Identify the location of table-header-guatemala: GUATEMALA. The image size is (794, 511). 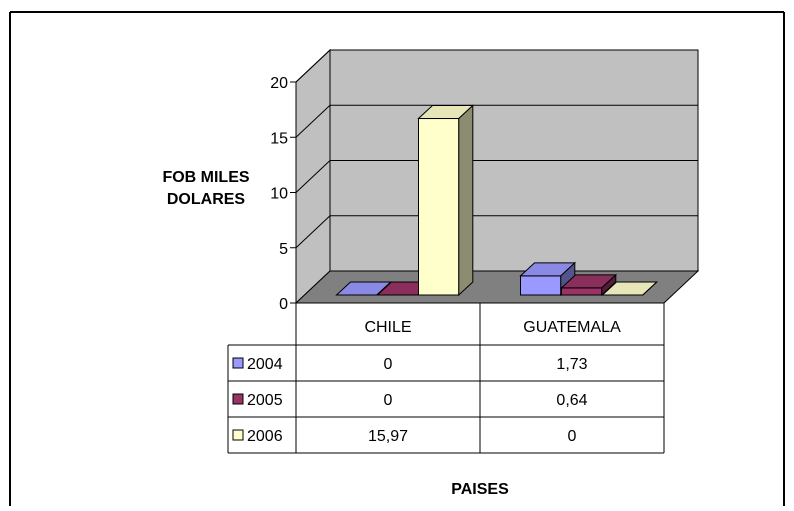
(572, 327).